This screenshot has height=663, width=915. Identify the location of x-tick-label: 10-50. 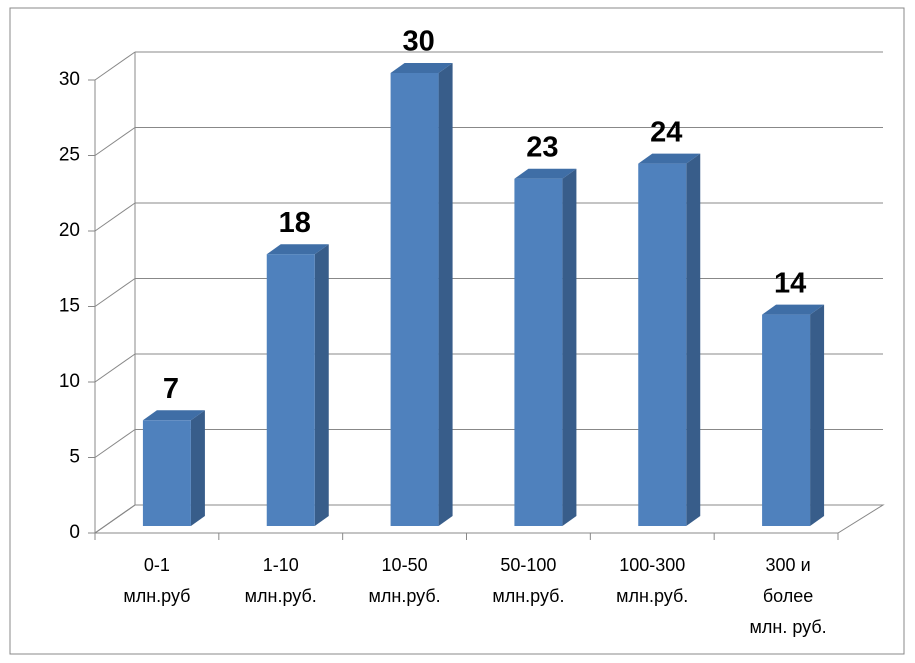
(405, 565).